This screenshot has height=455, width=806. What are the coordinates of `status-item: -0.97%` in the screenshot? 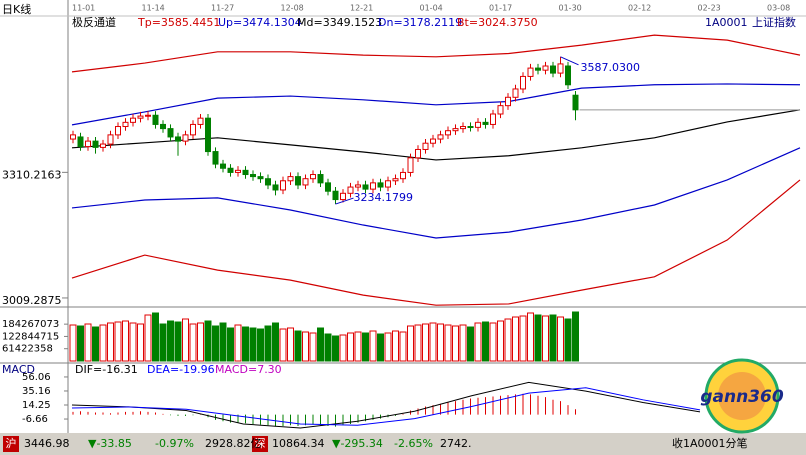 It's located at (174, 443).